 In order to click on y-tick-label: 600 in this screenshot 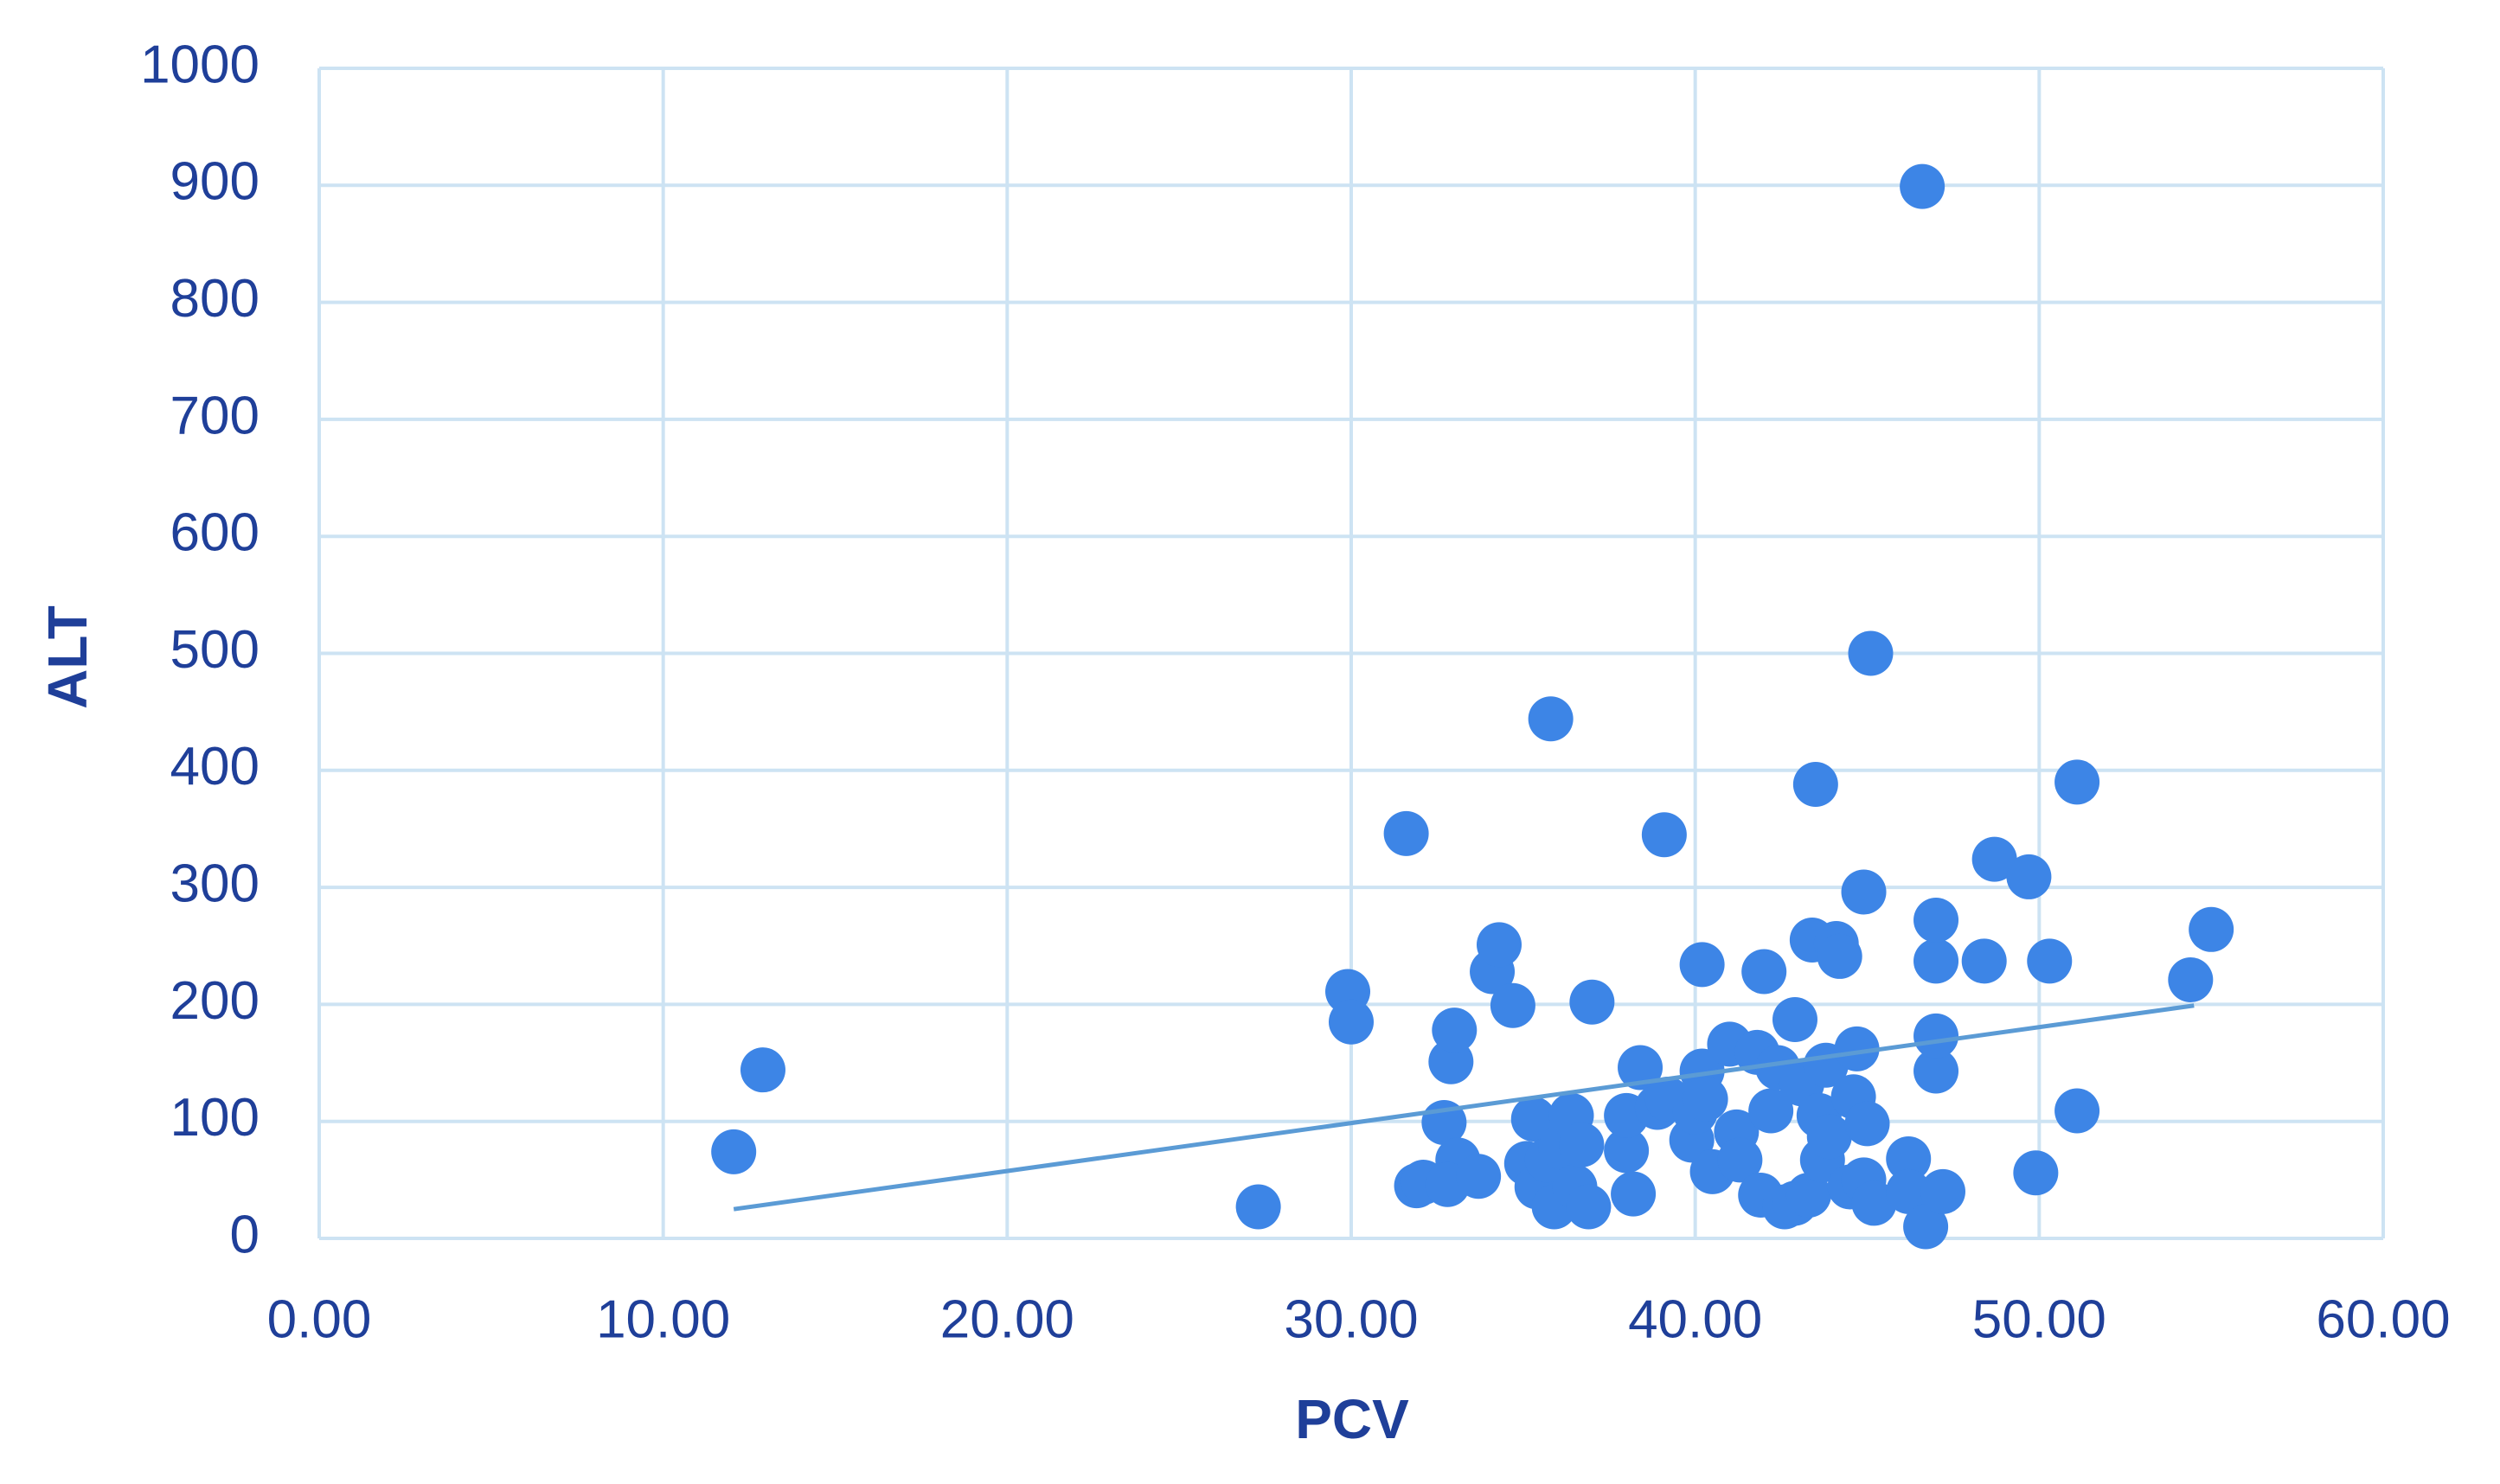, I will do `click(215, 533)`.